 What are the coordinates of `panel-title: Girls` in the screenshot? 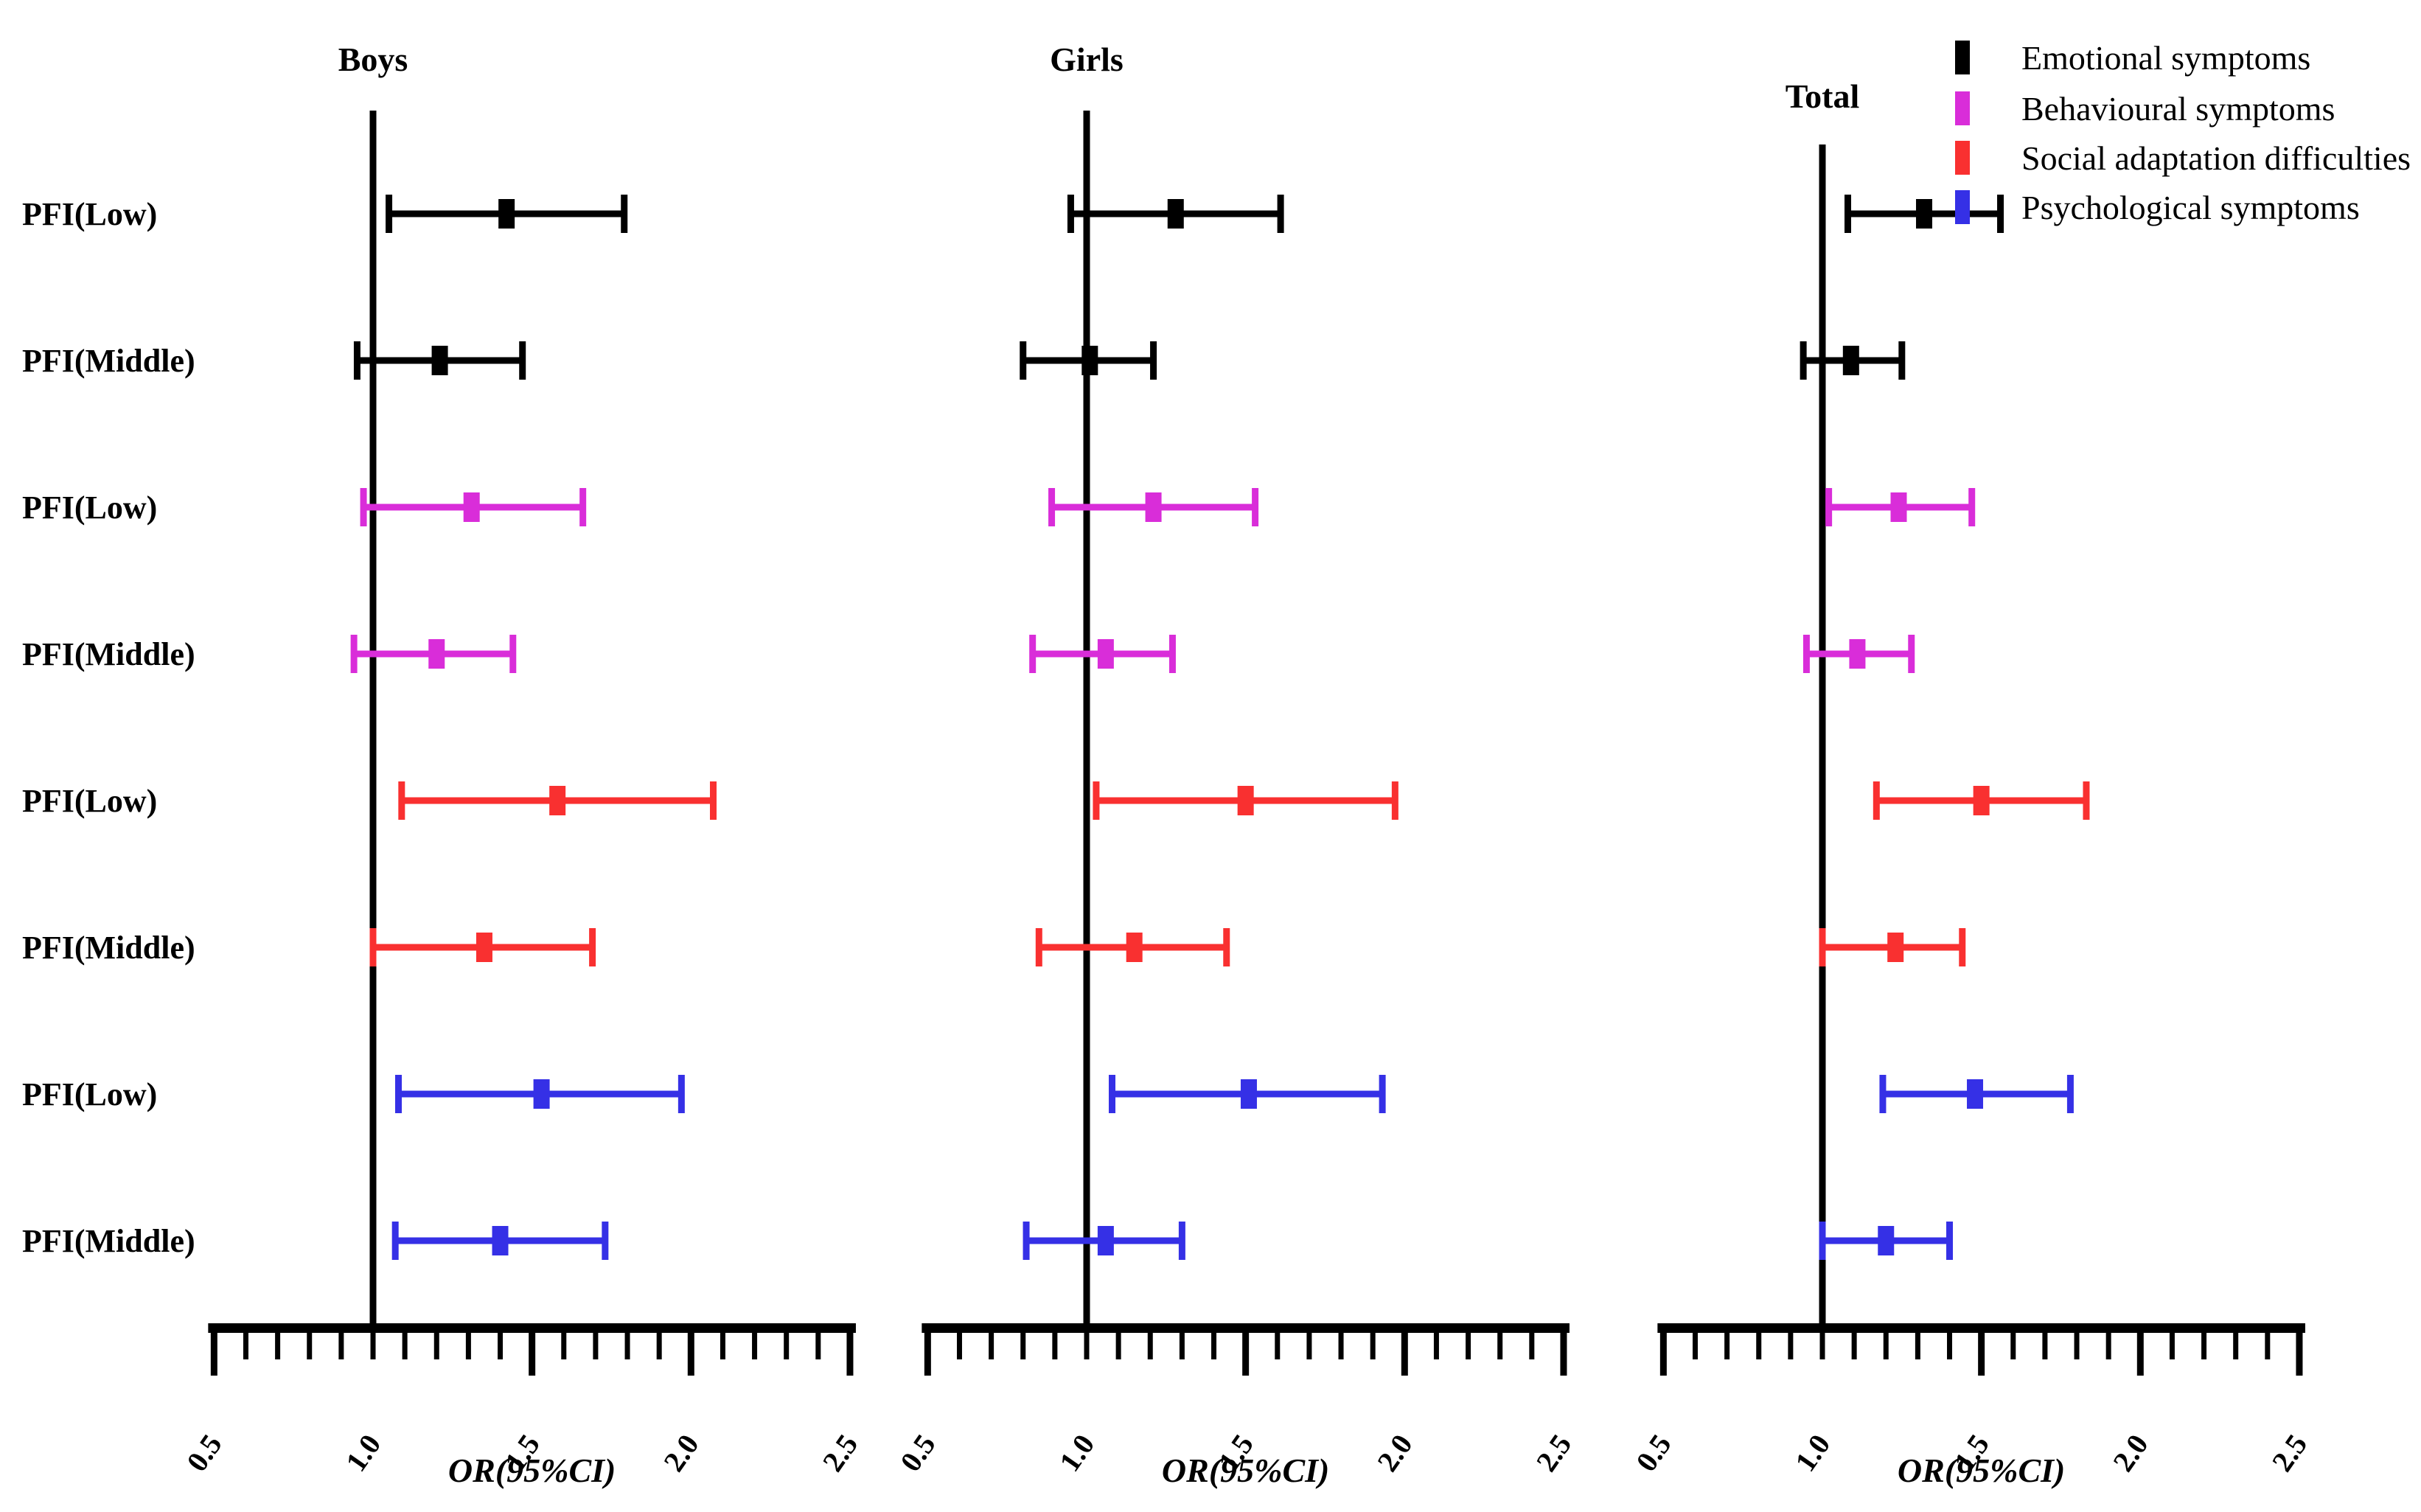 It's located at (1087, 59).